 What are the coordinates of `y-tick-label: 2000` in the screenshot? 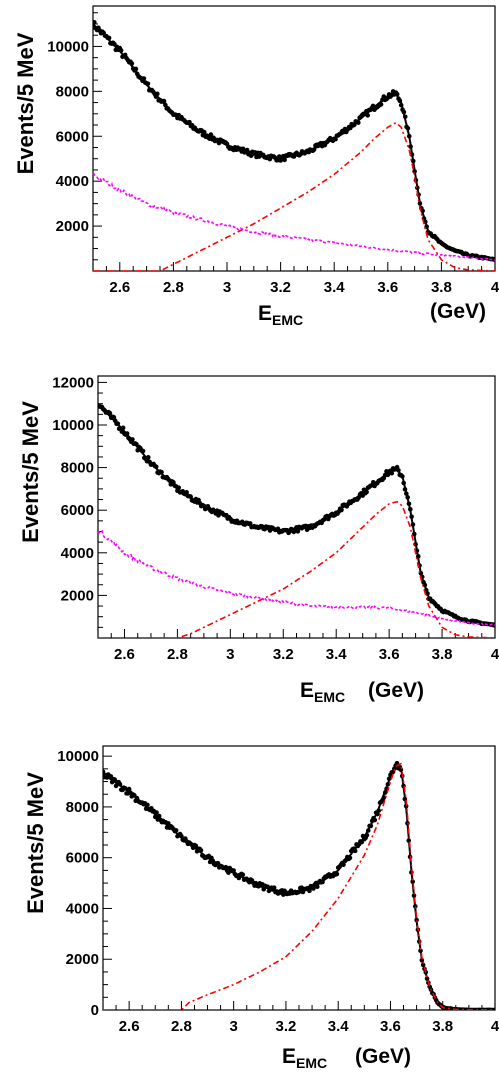 It's located at (77, 595).